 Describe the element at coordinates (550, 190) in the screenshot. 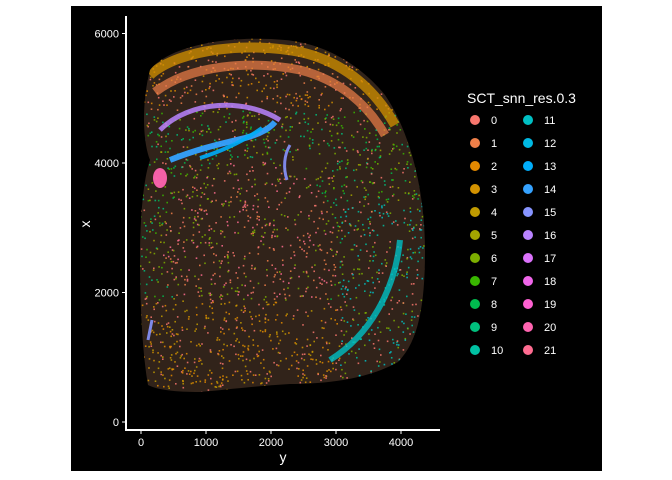

I see `legend-label: 14` at that location.